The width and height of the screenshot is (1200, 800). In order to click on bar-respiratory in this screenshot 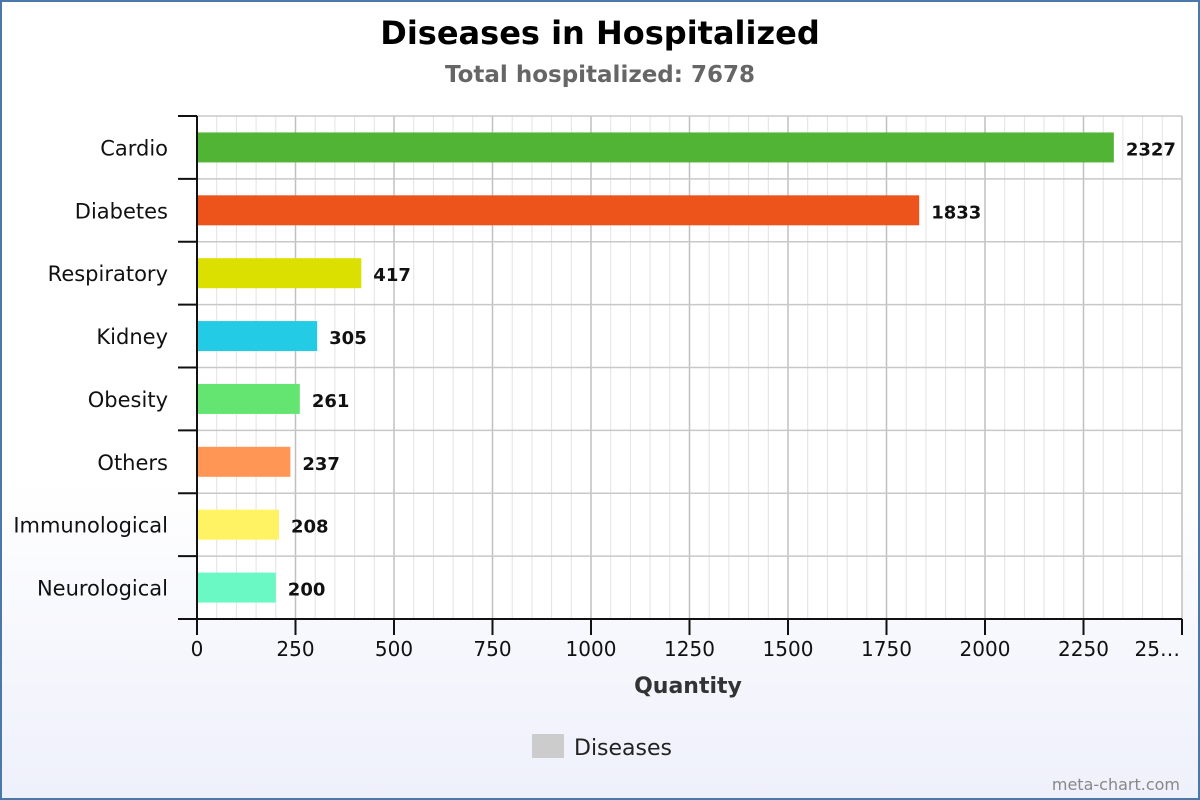, I will do `click(279, 273)`.